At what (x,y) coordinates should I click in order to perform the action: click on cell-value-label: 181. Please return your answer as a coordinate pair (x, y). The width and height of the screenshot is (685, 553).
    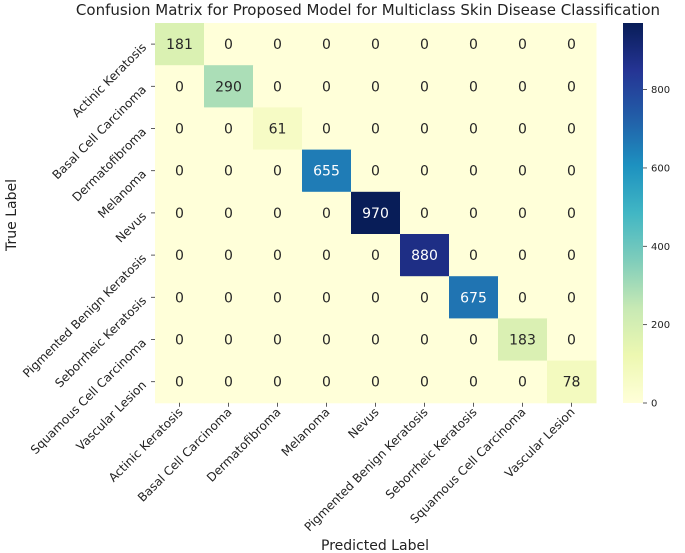
    Looking at the image, I should click on (179, 45).